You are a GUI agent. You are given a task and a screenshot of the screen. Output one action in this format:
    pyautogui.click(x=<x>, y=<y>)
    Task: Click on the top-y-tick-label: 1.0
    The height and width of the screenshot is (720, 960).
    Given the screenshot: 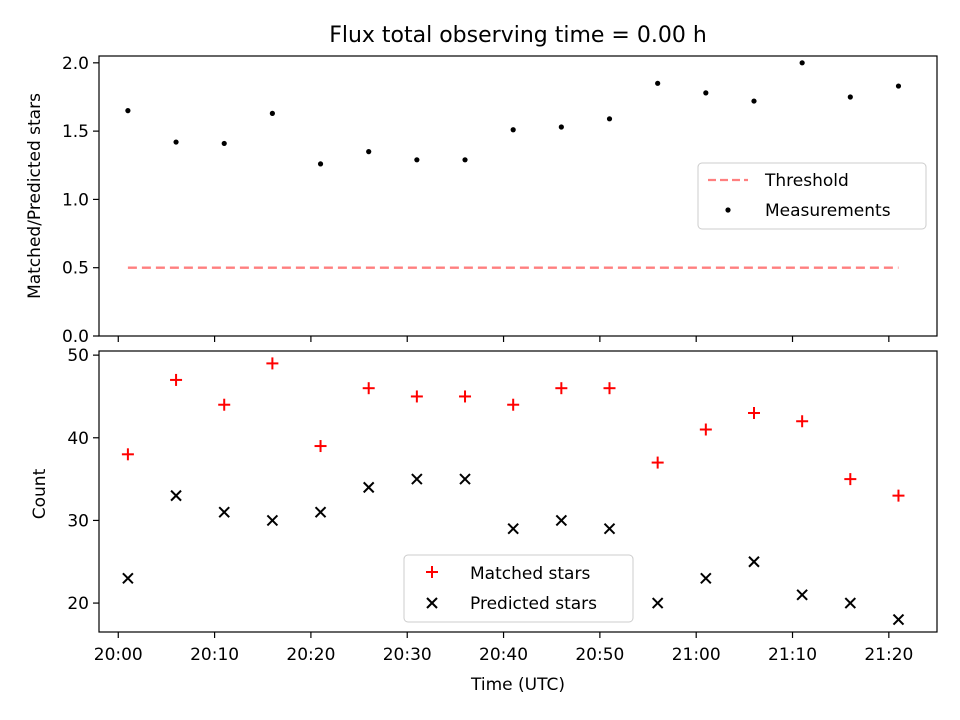 What is the action you would take?
    pyautogui.click(x=75, y=200)
    